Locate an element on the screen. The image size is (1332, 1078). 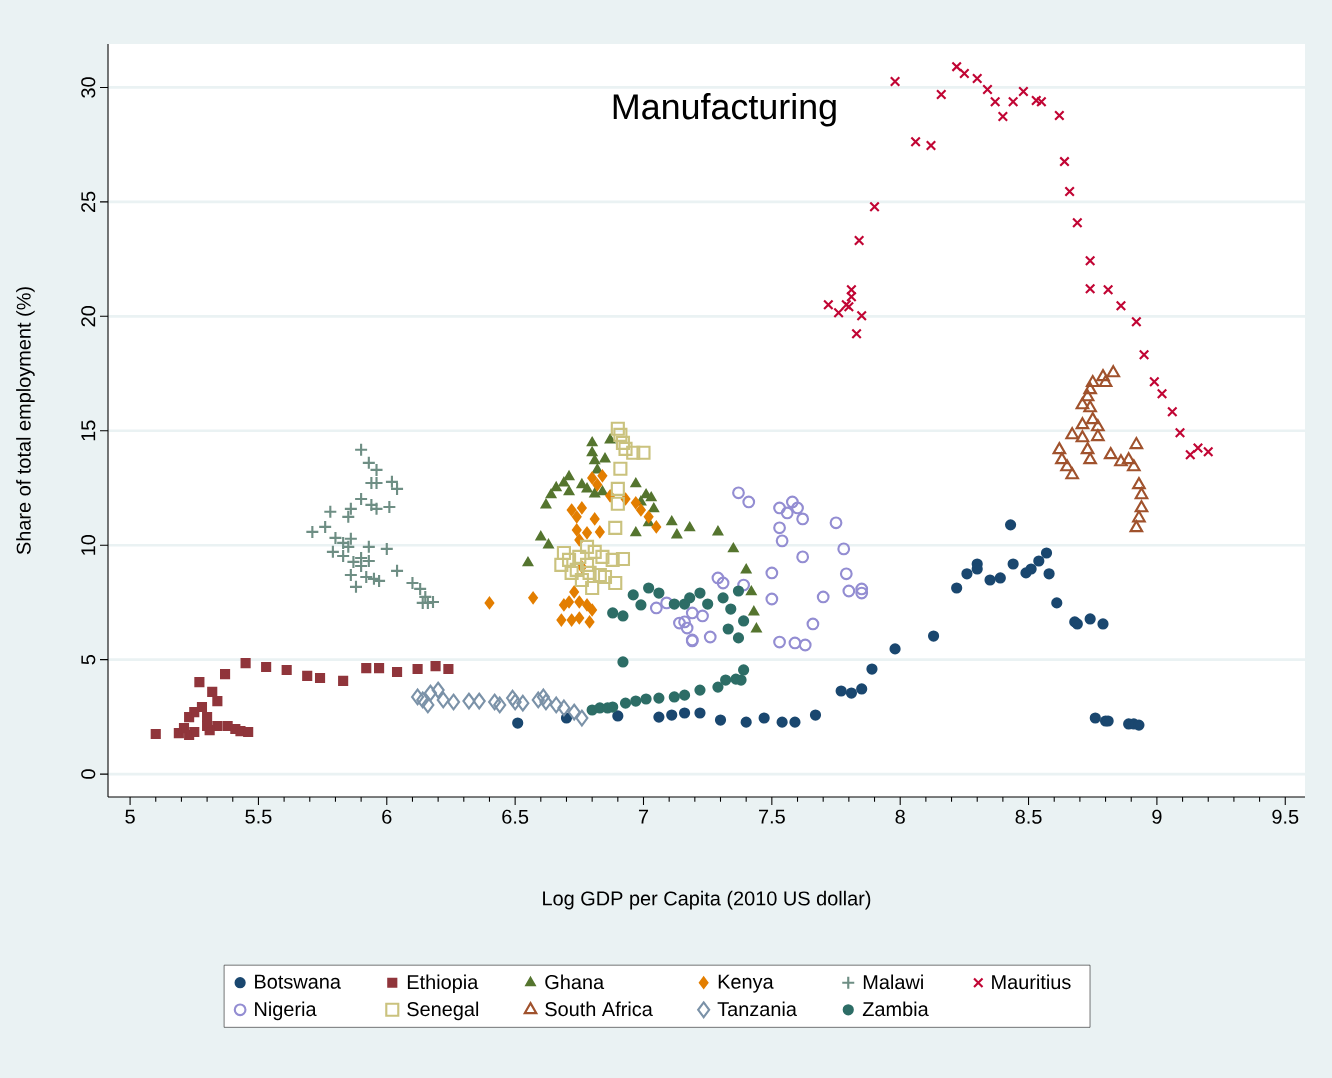
legend-label: South Africa is located at coordinates (599, 1009).